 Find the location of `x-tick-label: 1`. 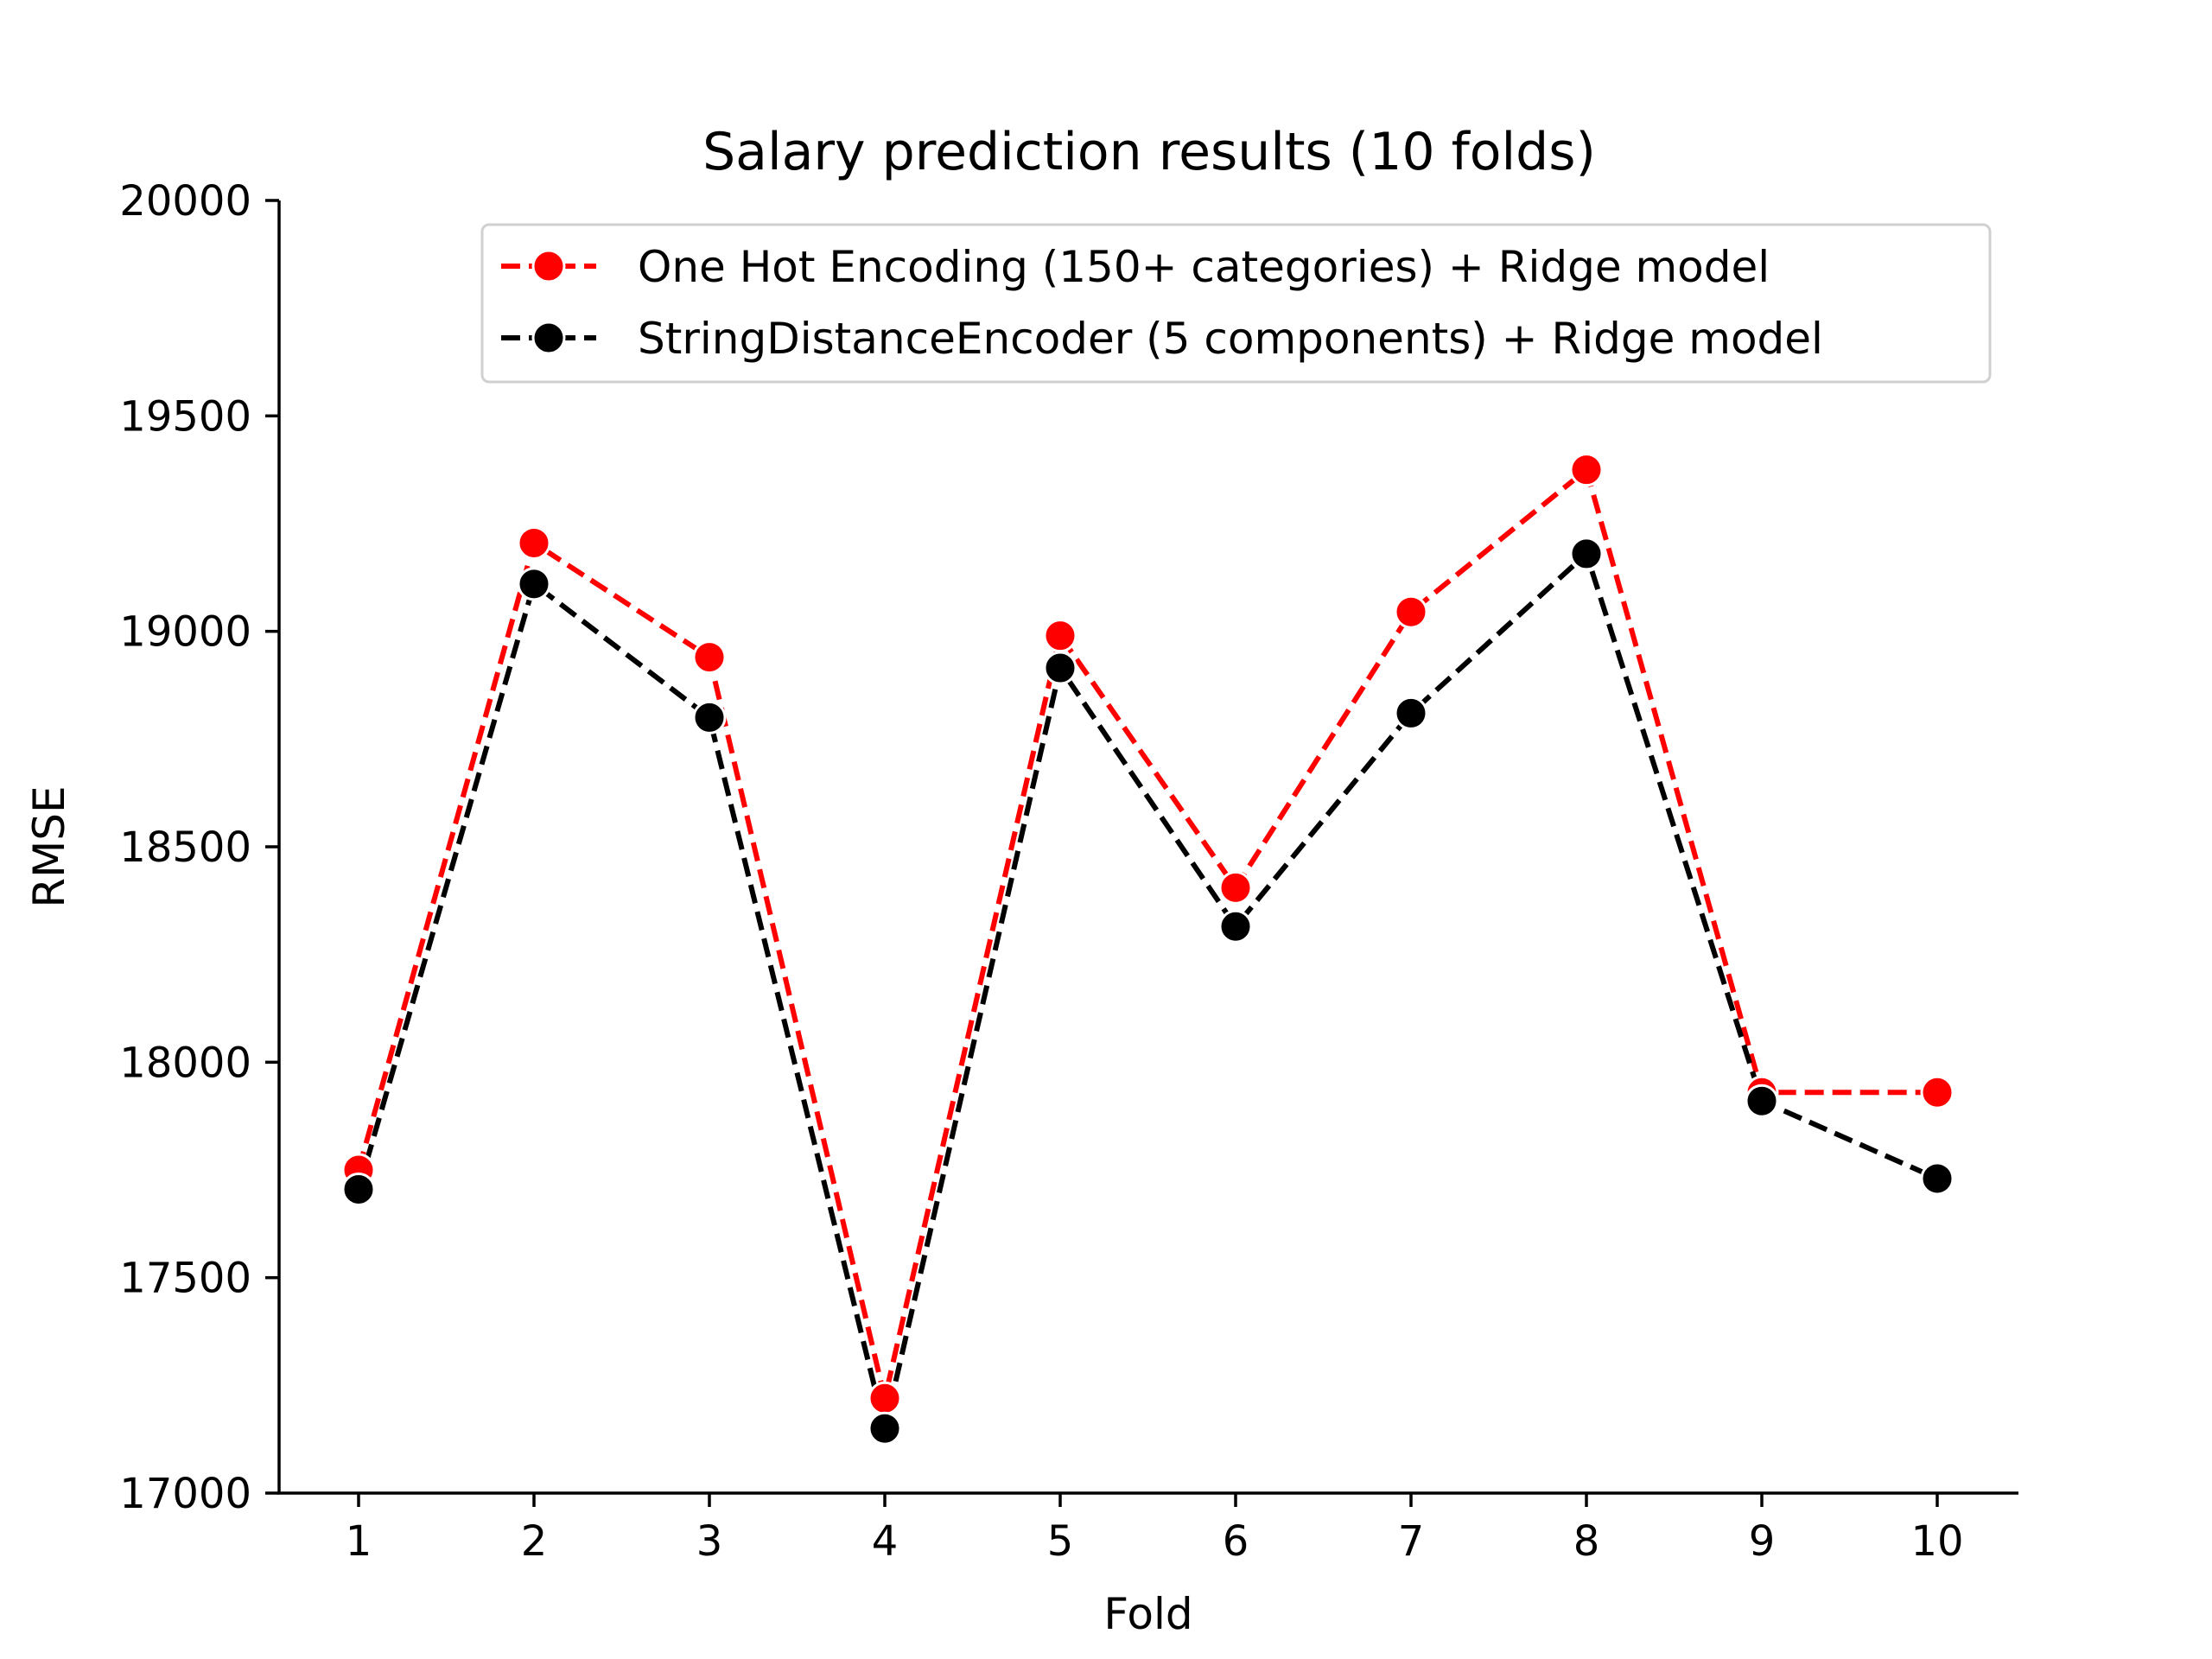

x-tick-label: 1 is located at coordinates (359, 1541).